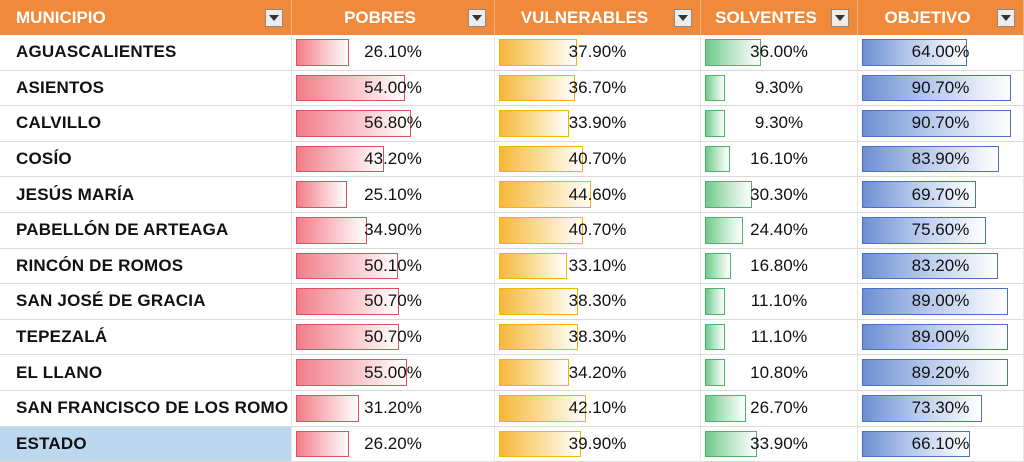 This screenshot has width=1024, height=462. What do you see at coordinates (598, 373) in the screenshot?
I see `cell-vulnerables: 34.20%` at bounding box center [598, 373].